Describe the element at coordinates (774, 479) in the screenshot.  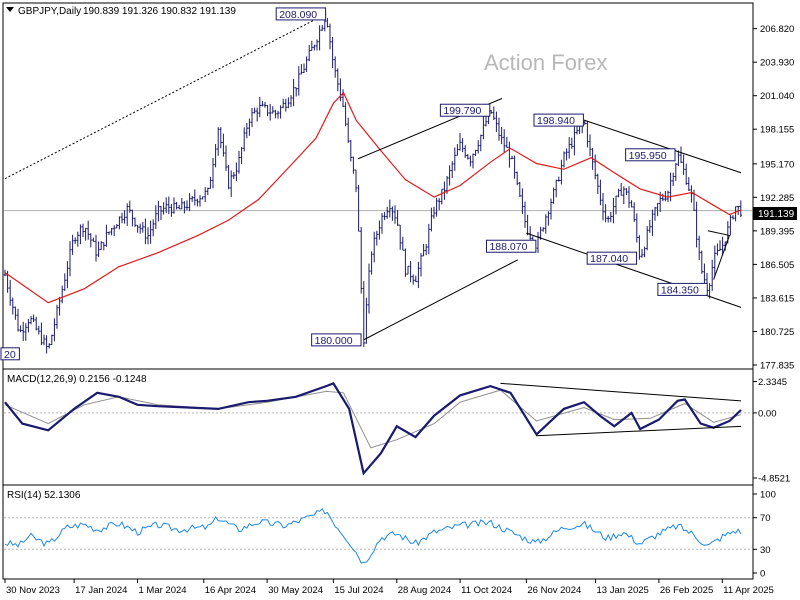
I see `macd-axis-label: -4.8521` at that location.